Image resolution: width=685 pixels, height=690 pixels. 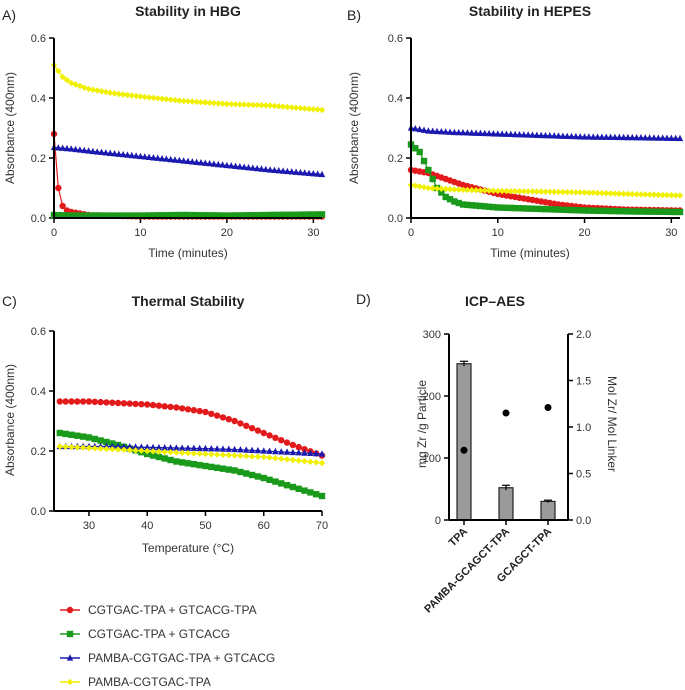 I want to click on legend-label: PAMBA-CGTGAC-TPA + GTCACG, so click(x=181, y=658).